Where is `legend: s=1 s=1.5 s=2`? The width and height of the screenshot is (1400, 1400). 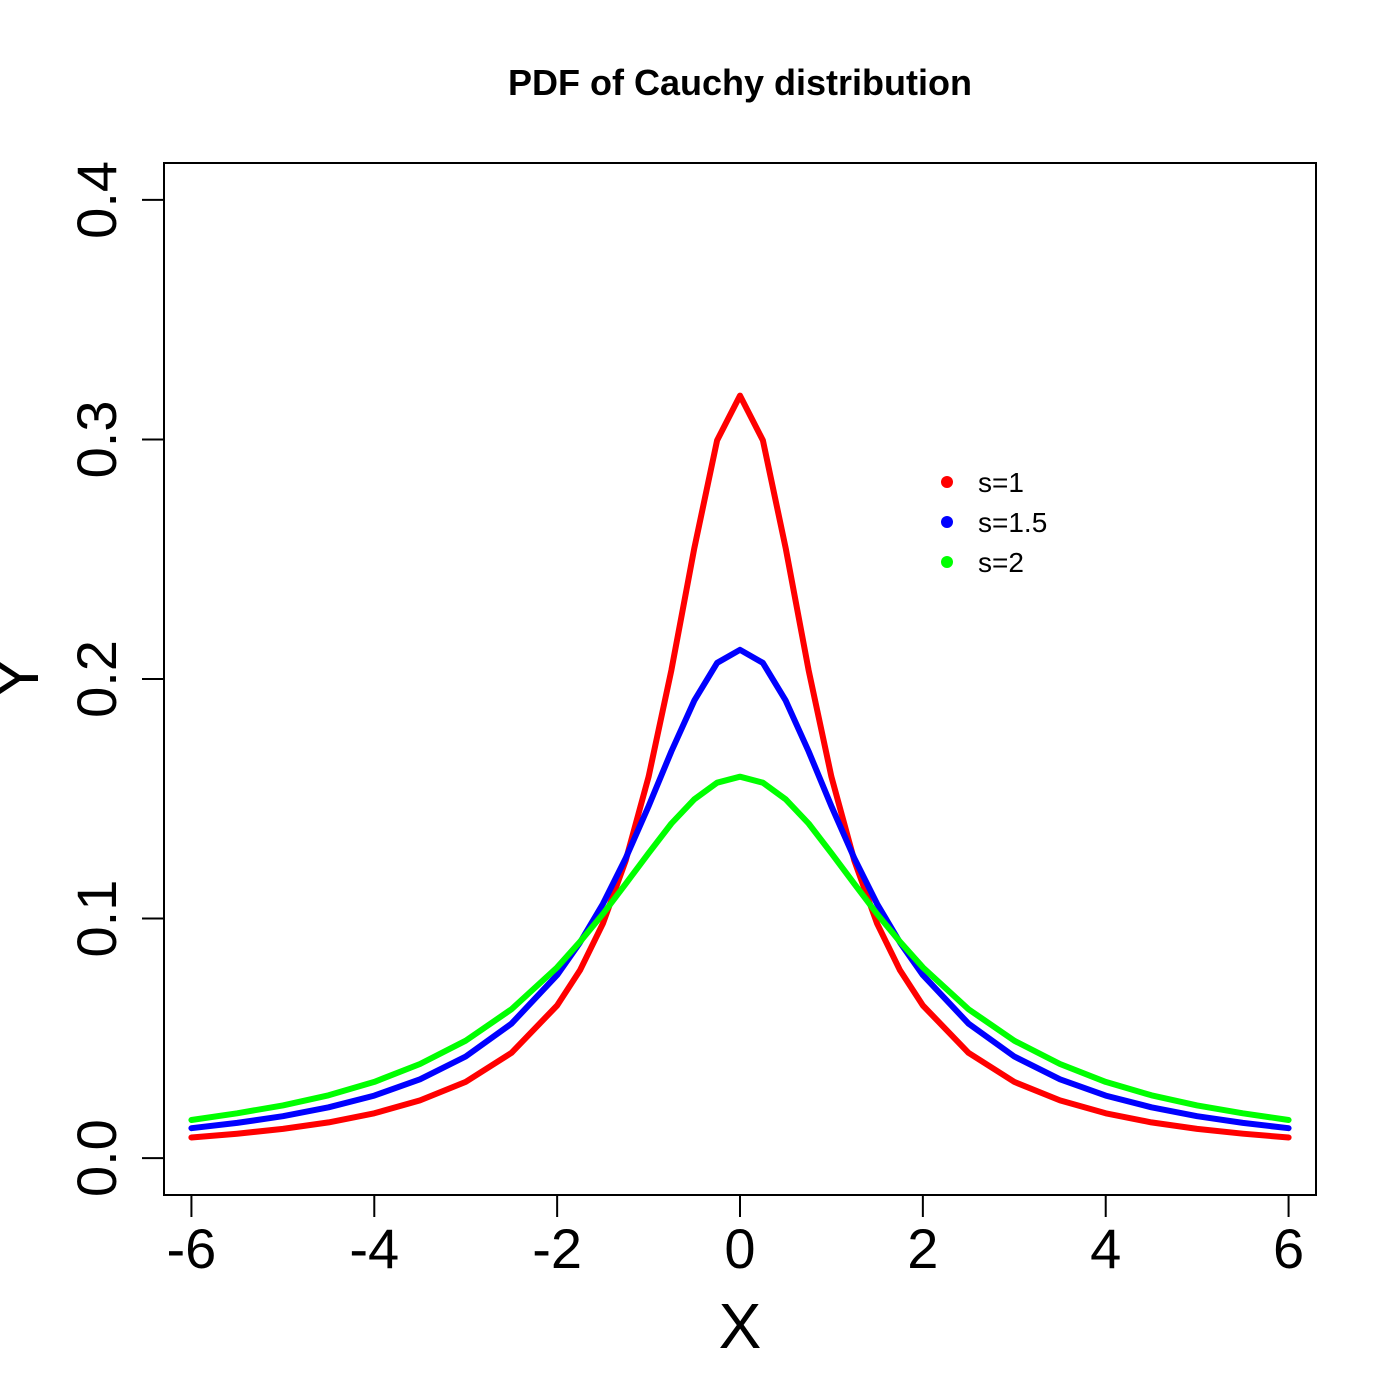 legend: s=1 s=1.5 s=2 is located at coordinates (994, 522).